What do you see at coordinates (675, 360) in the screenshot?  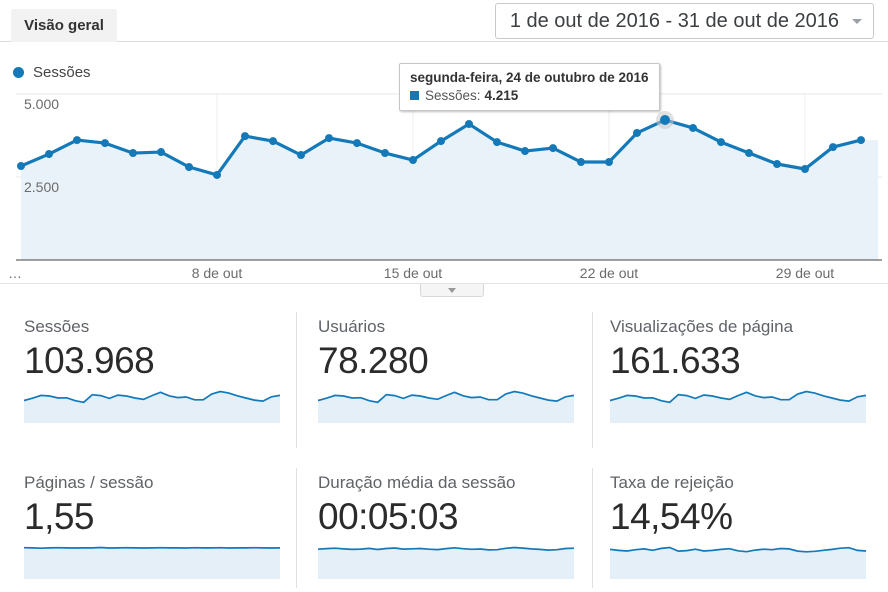 I see `metric-value: 161.633` at bounding box center [675, 360].